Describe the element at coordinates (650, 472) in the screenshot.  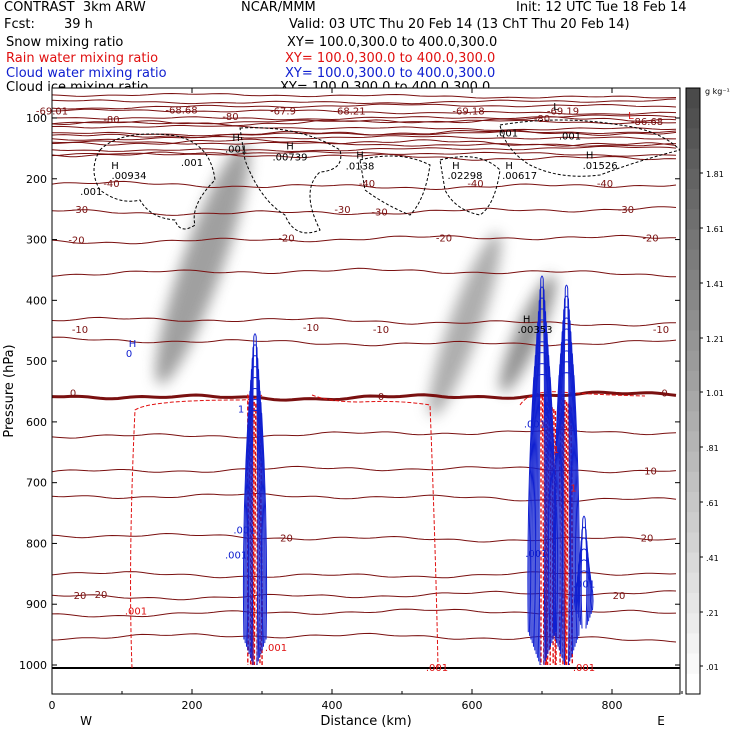
I see `temperature-label: 10` at that location.